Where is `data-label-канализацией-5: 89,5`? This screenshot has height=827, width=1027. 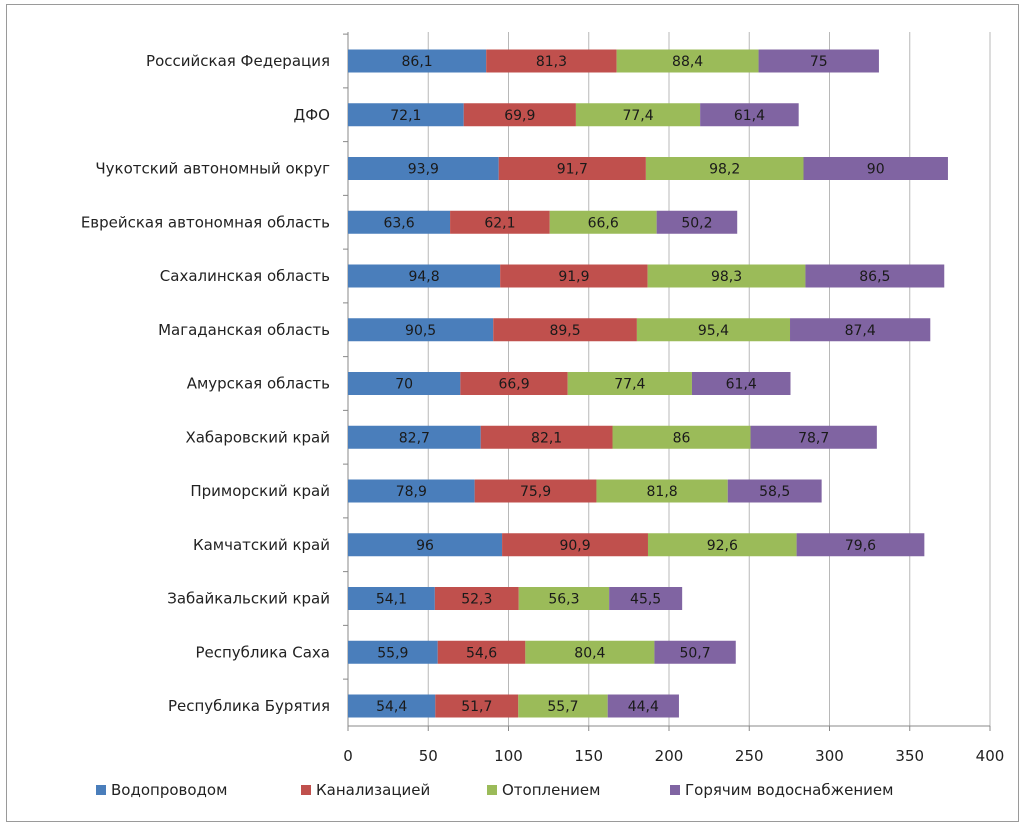 data-label-канализацией-5: 89,5 is located at coordinates (564, 331).